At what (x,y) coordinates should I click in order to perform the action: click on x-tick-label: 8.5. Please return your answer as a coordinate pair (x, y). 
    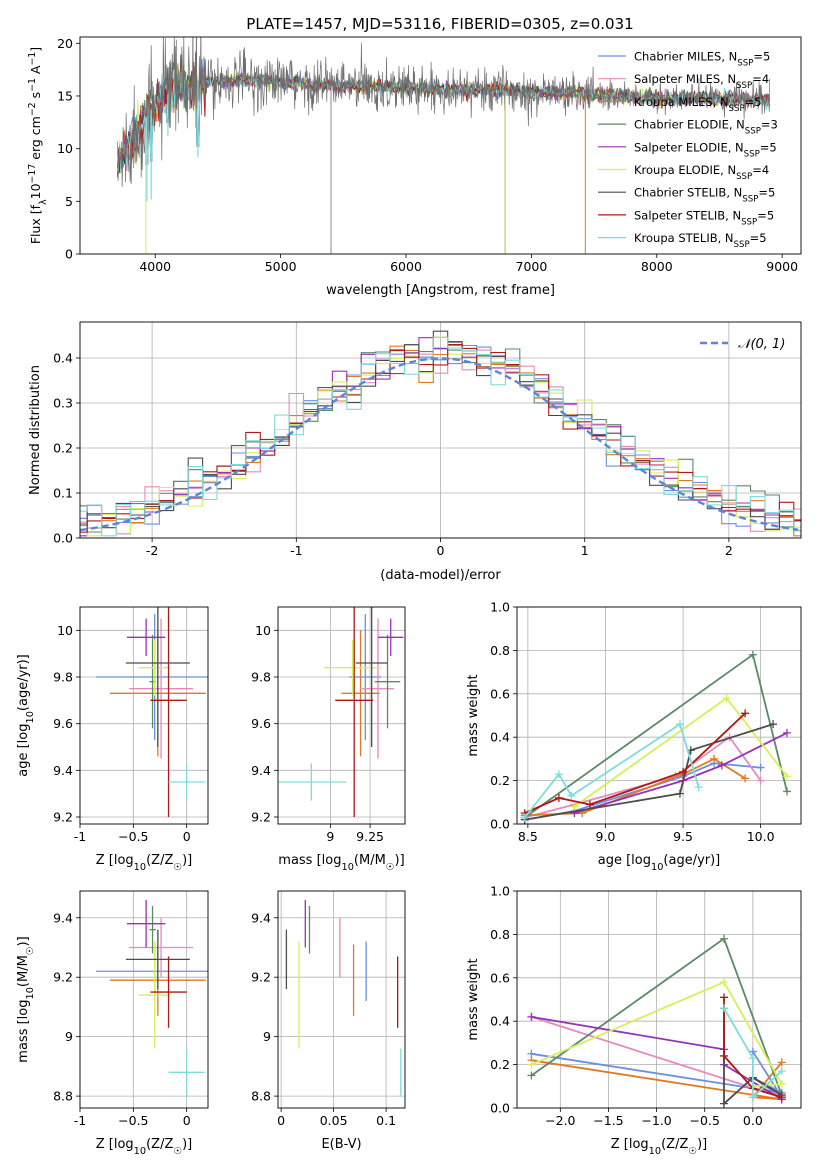
    Looking at the image, I should click on (528, 836).